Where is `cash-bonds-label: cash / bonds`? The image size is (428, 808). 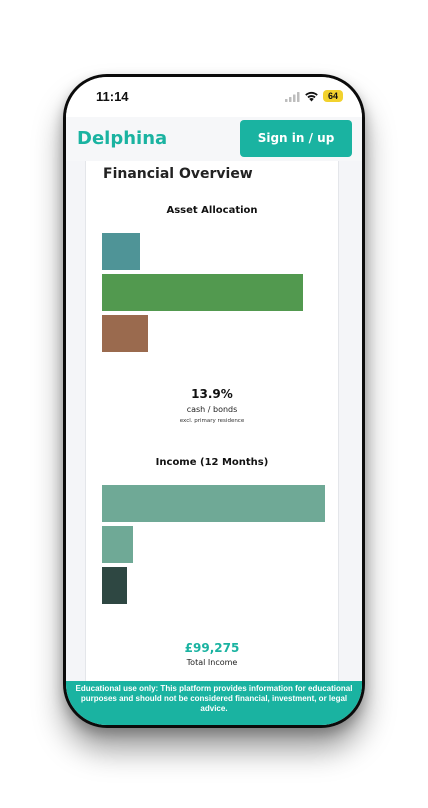 cash-bonds-label: cash / bonds is located at coordinates (212, 409).